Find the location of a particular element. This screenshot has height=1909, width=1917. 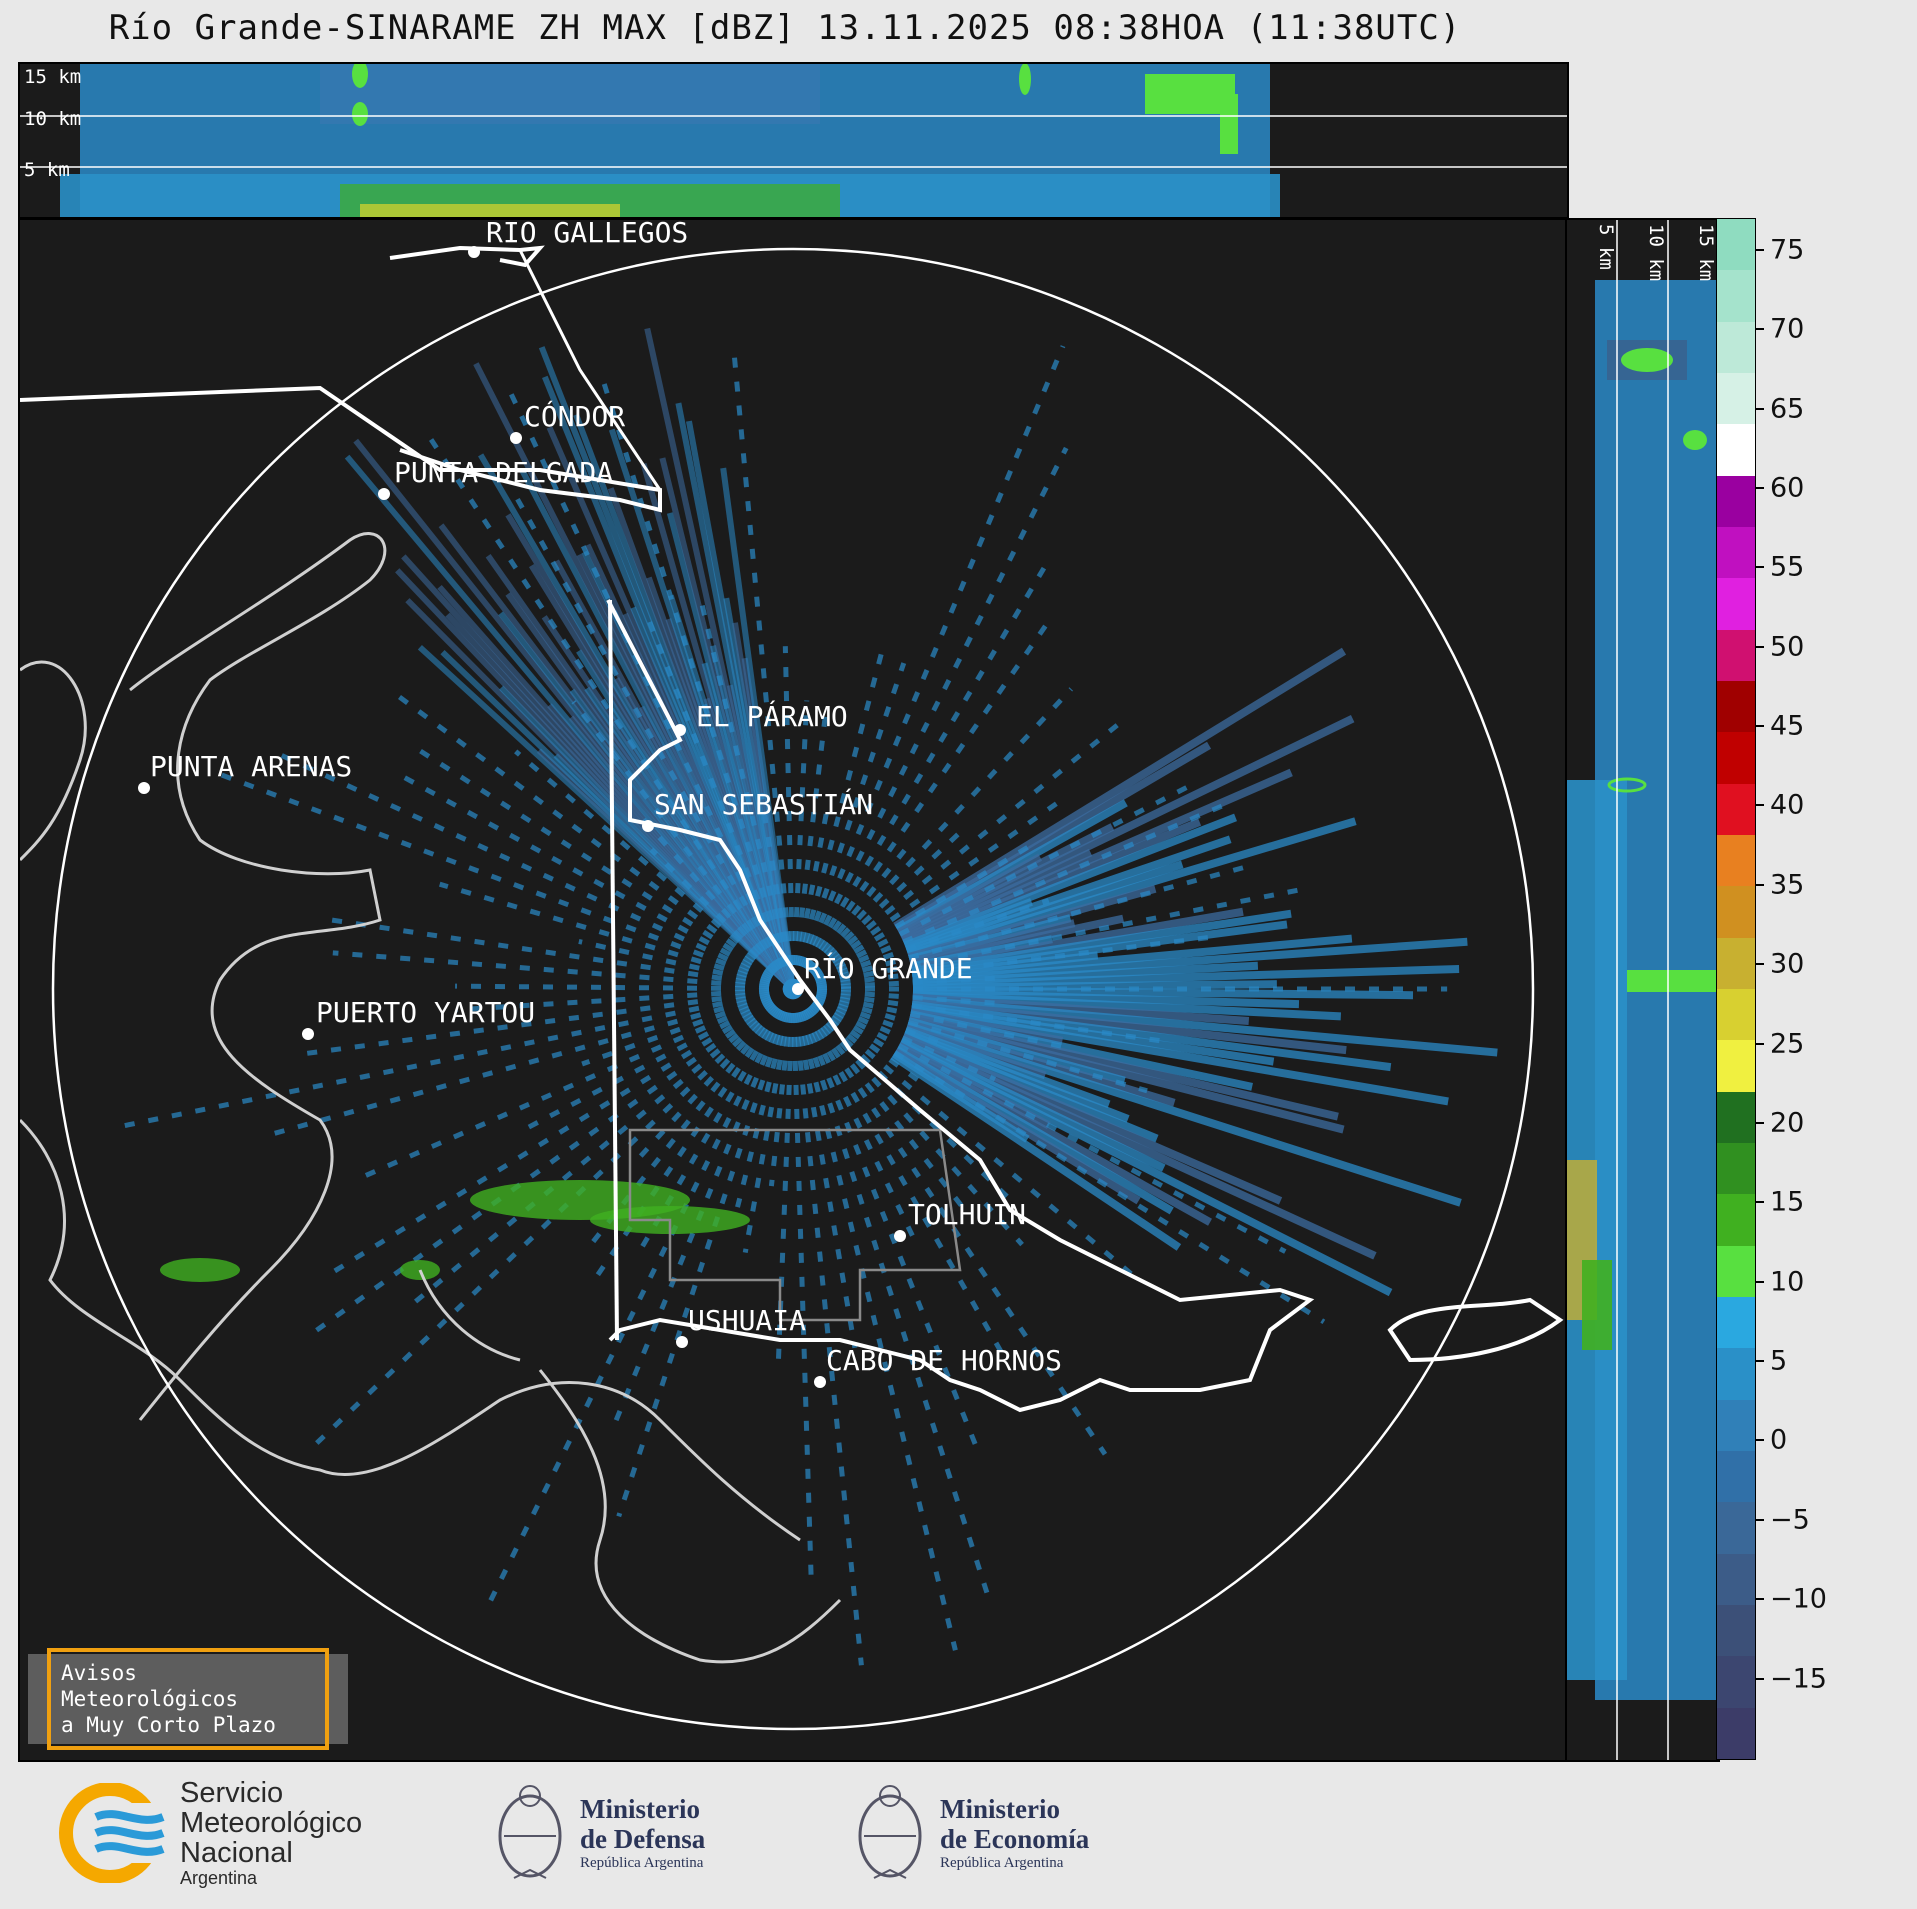

city-dot-el-paramo is located at coordinates (680, 730).